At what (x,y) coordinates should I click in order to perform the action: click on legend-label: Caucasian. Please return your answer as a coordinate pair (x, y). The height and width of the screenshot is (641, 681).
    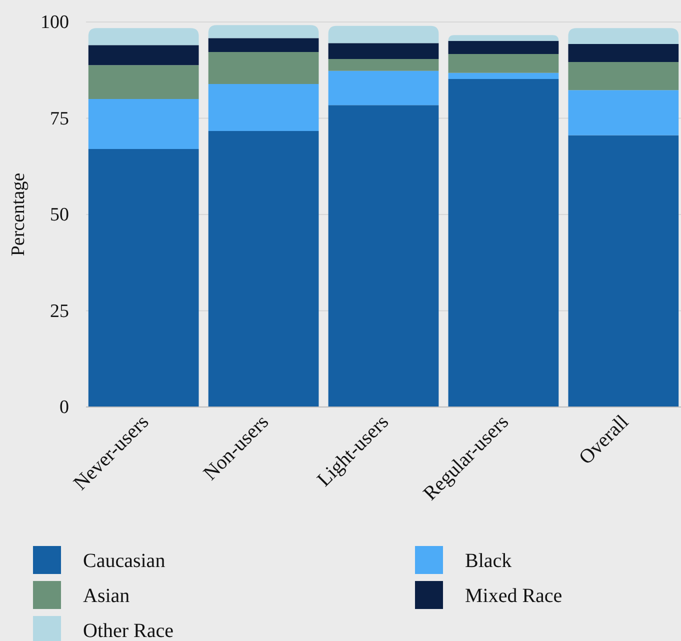
    Looking at the image, I should click on (124, 561).